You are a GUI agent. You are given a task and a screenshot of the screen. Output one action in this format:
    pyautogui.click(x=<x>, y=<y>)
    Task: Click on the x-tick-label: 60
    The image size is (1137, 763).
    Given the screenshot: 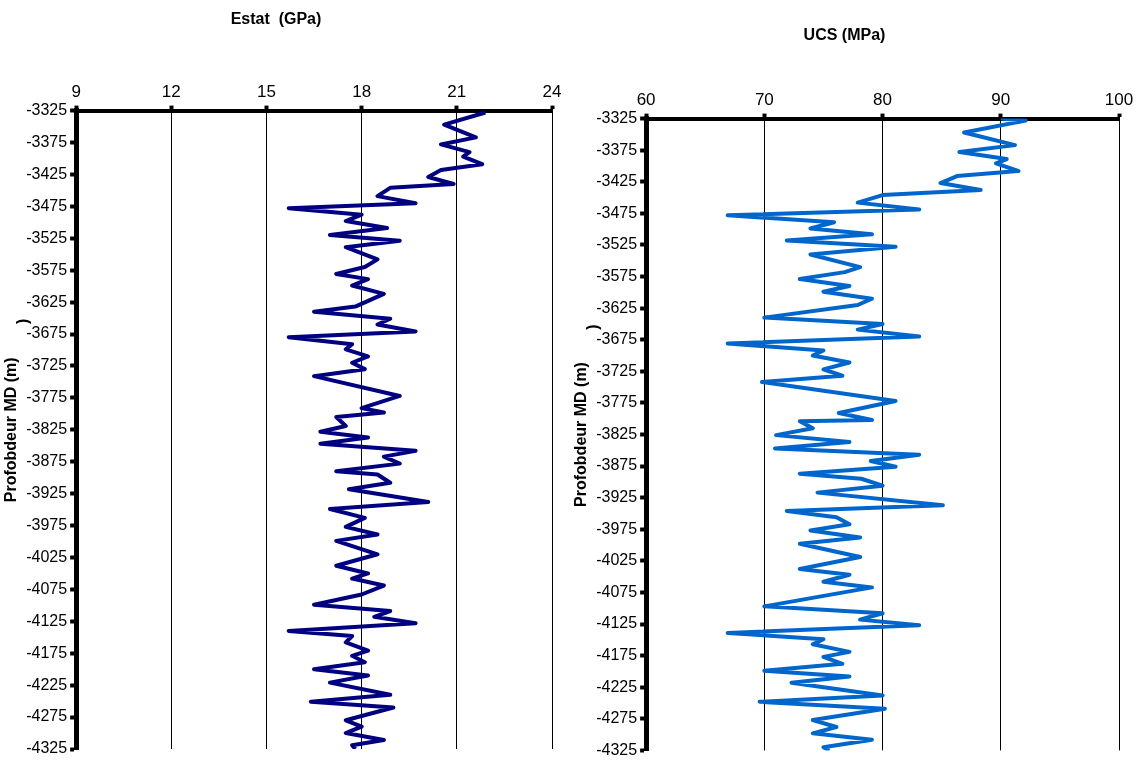 What is the action you would take?
    pyautogui.click(x=646, y=100)
    